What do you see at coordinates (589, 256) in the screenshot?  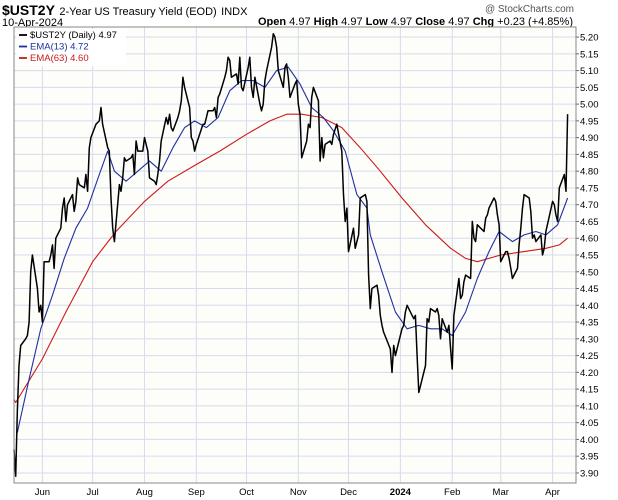 I see `y-tick-label: 4.55` at bounding box center [589, 256].